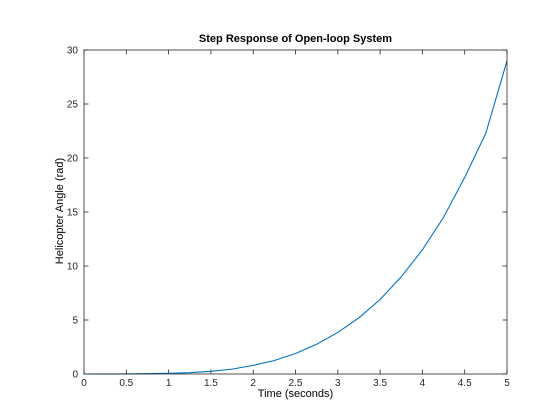 This screenshot has width=560, height=420. Describe the element at coordinates (380, 383) in the screenshot. I see `x-tick-label: 3.5` at that location.